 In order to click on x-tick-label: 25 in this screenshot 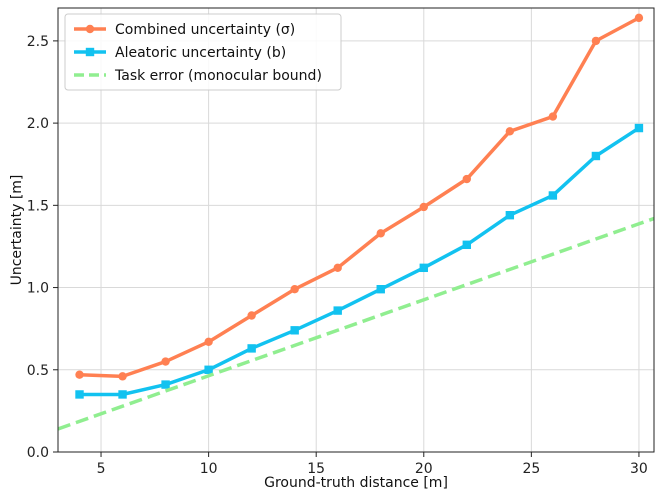, I will do `click(531, 469)`.